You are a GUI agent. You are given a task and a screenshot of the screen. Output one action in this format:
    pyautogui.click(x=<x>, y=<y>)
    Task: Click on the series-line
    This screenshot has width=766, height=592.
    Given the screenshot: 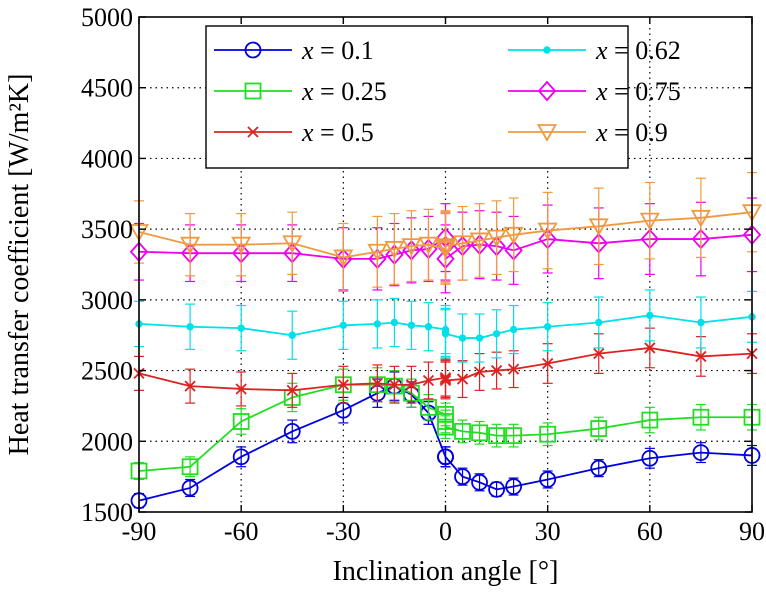 What is the action you would take?
    pyautogui.click(x=445, y=235)
    